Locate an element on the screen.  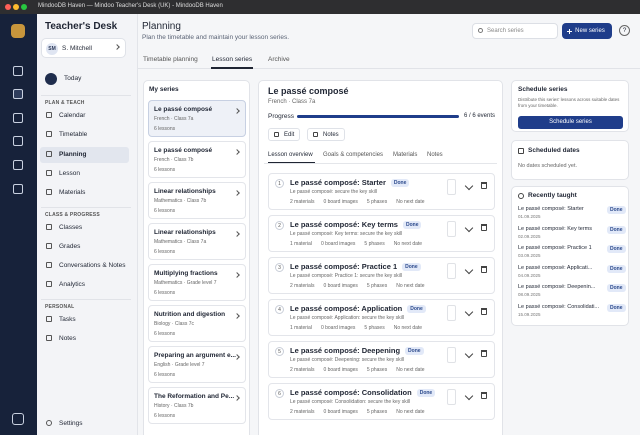
calendar-icon is located at coordinates (521, 151).